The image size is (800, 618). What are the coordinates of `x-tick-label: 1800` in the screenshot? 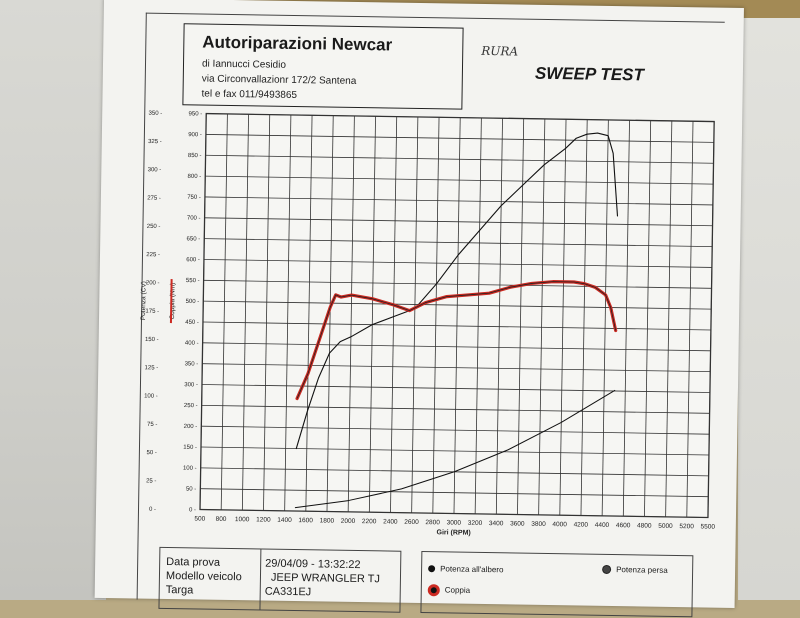 It's located at (327, 520).